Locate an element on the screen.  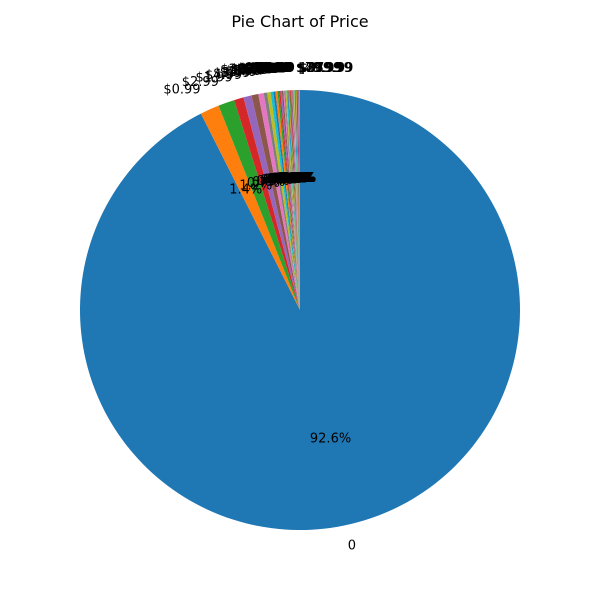
slice-label: $79.99 is located at coordinates (320, 68).